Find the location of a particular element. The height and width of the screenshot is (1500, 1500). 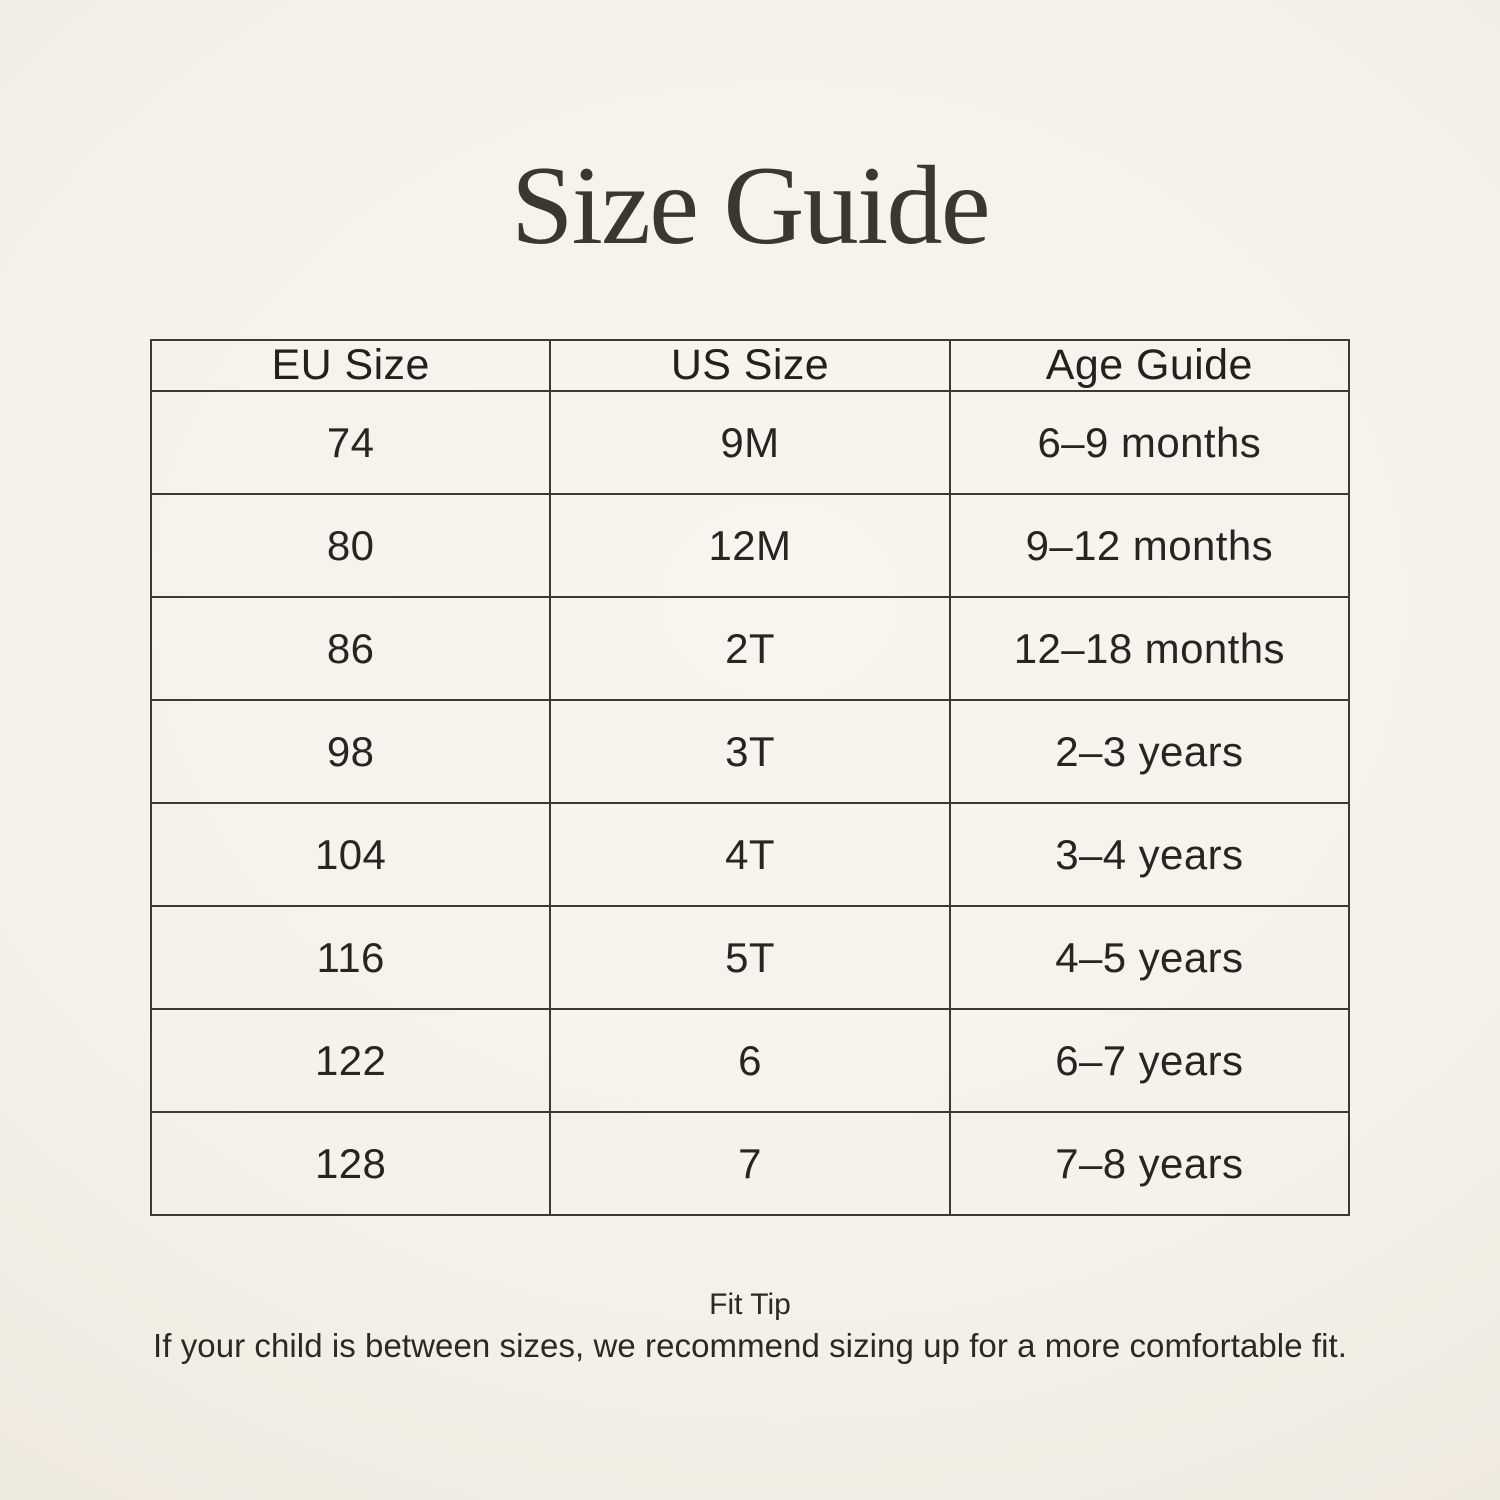

cell-us-size: 3T is located at coordinates (750, 751).